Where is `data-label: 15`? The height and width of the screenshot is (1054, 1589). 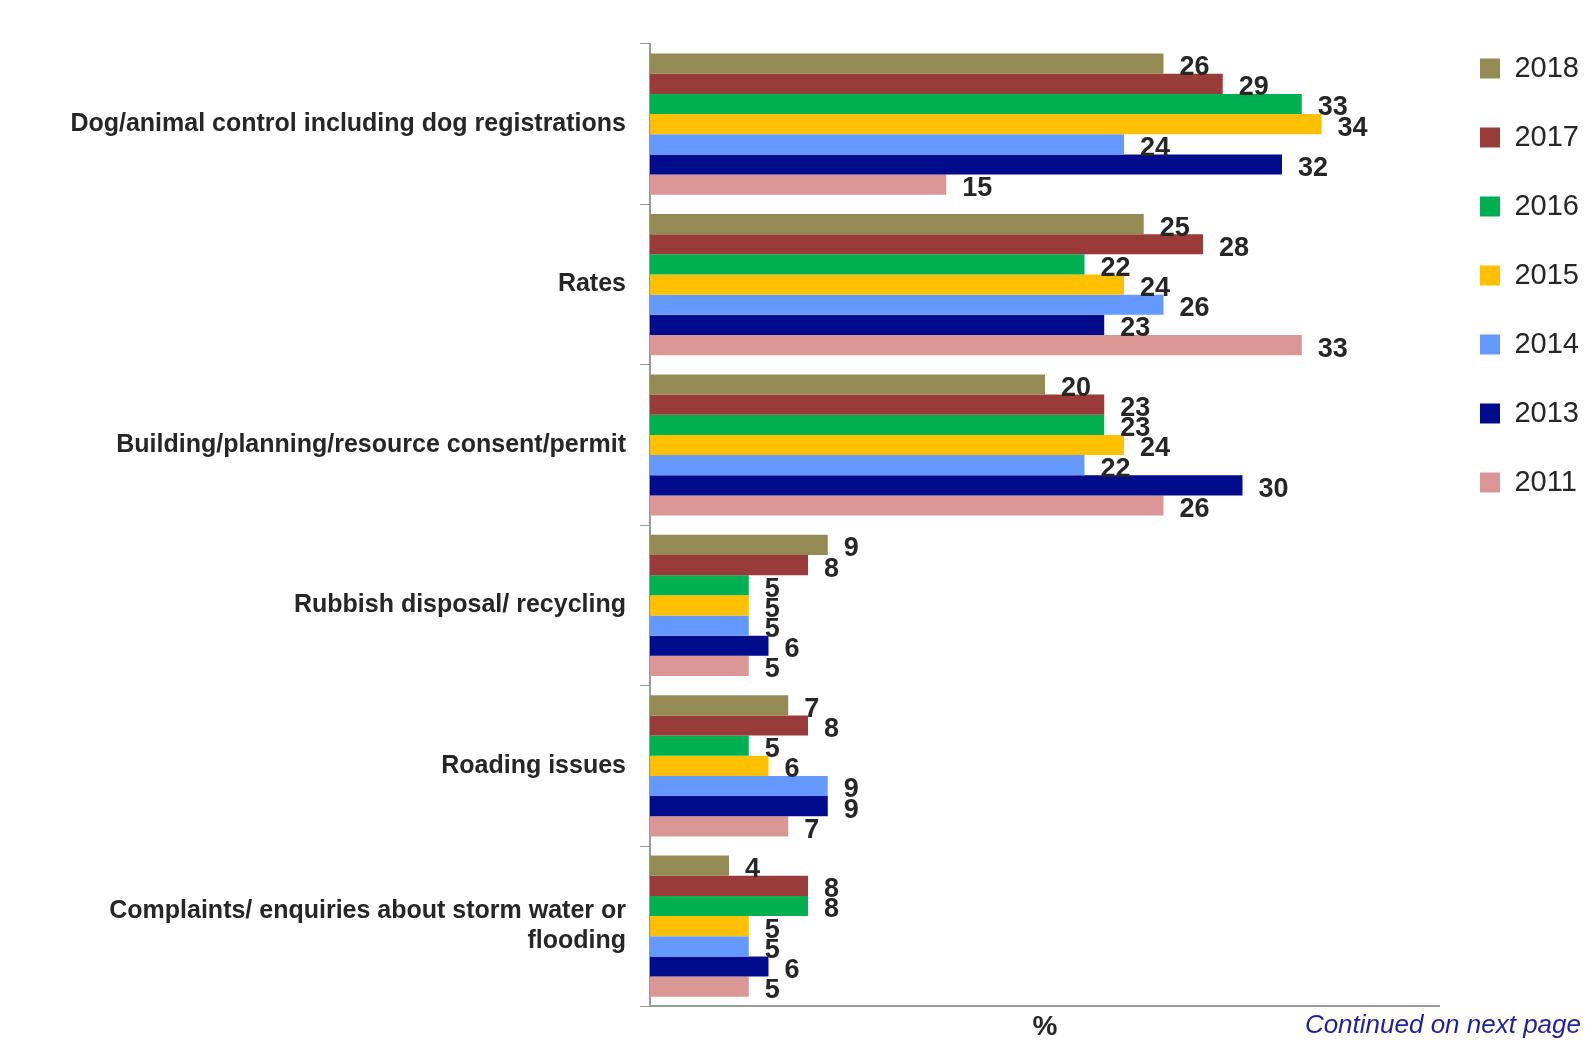 data-label: 15 is located at coordinates (977, 187).